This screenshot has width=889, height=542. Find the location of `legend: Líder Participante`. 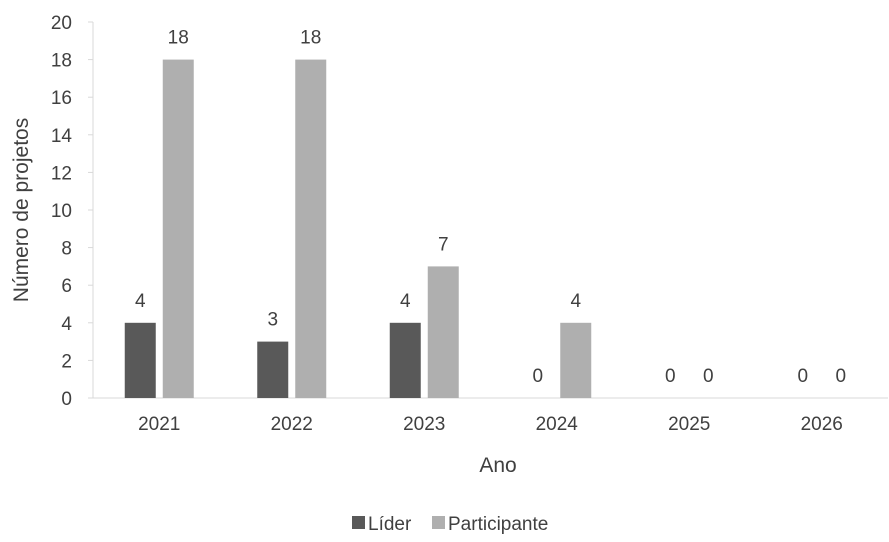

legend: Líder Participante is located at coordinates (450, 524).